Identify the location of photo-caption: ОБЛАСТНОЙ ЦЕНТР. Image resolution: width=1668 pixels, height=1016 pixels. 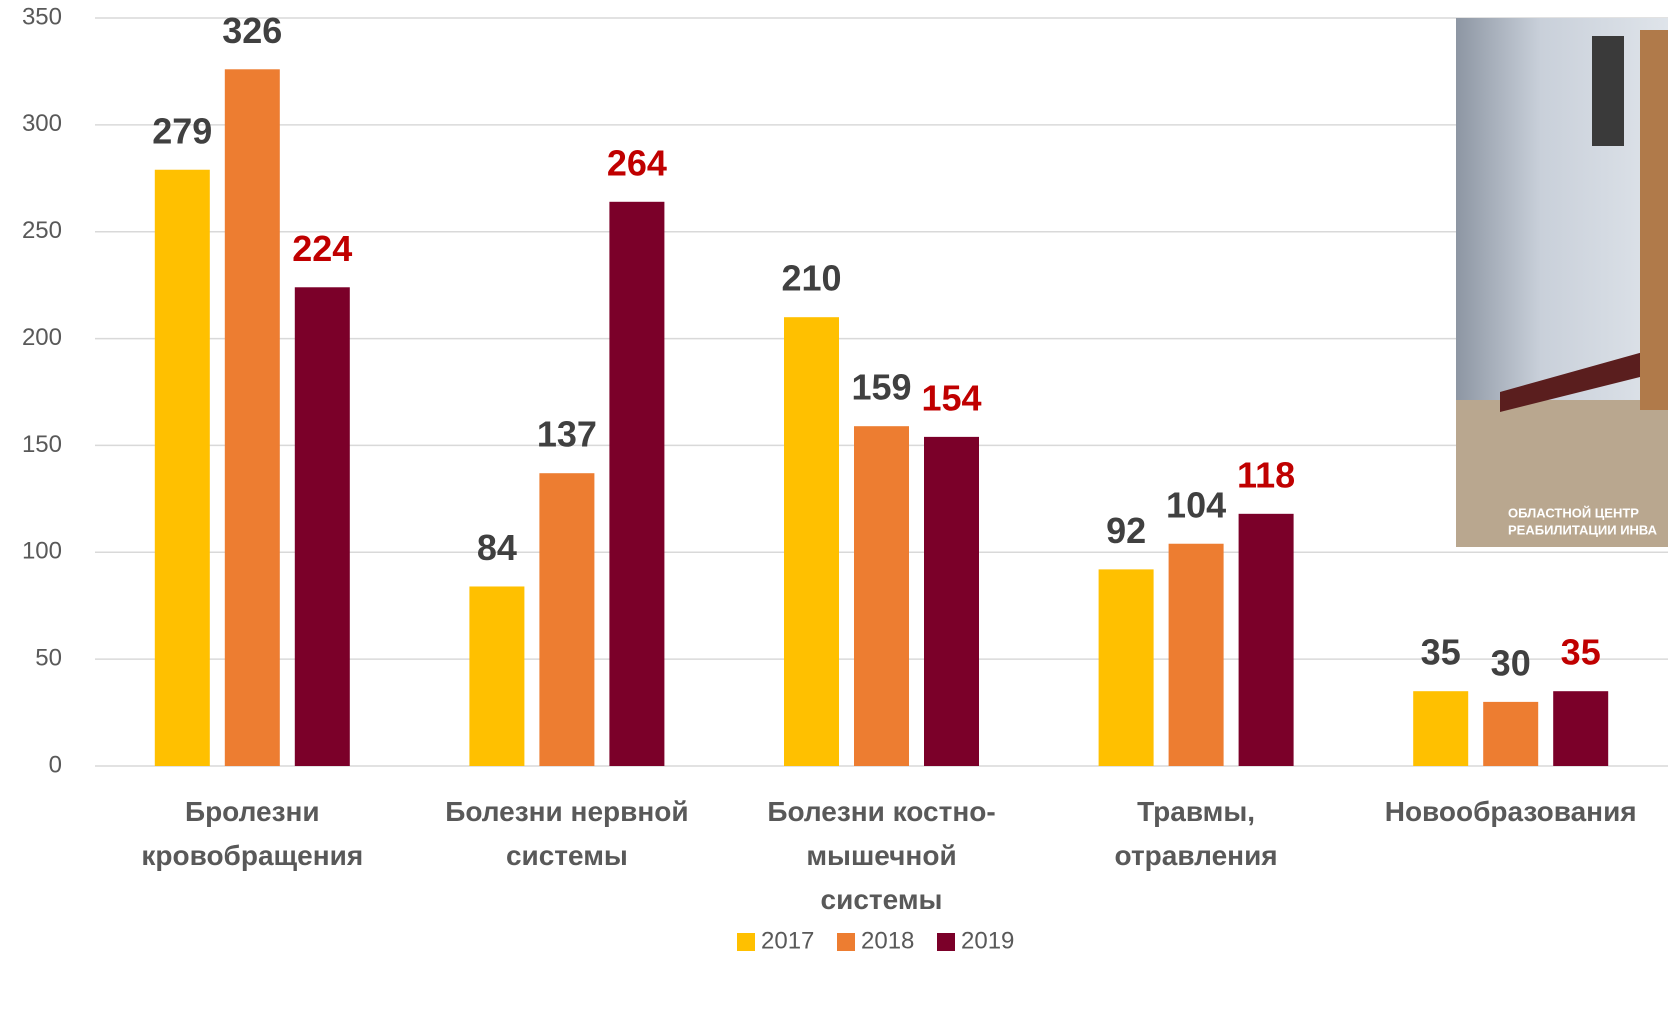
(1573, 512).